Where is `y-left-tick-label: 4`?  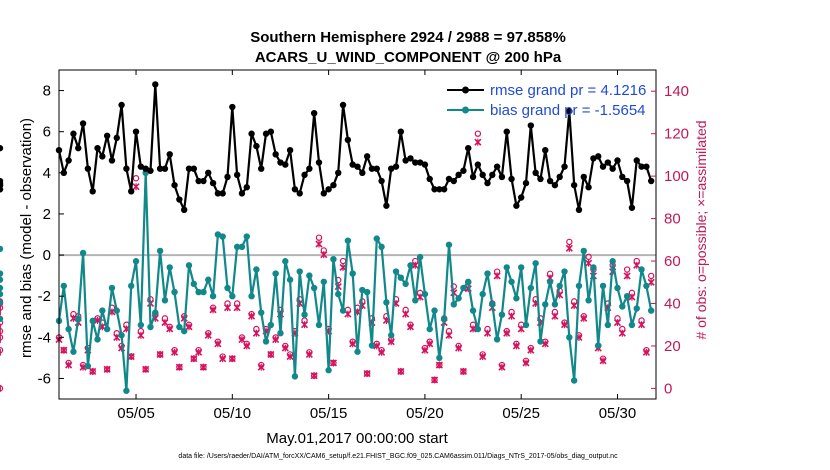
y-left-tick-label: 4 is located at coordinates (47, 173).